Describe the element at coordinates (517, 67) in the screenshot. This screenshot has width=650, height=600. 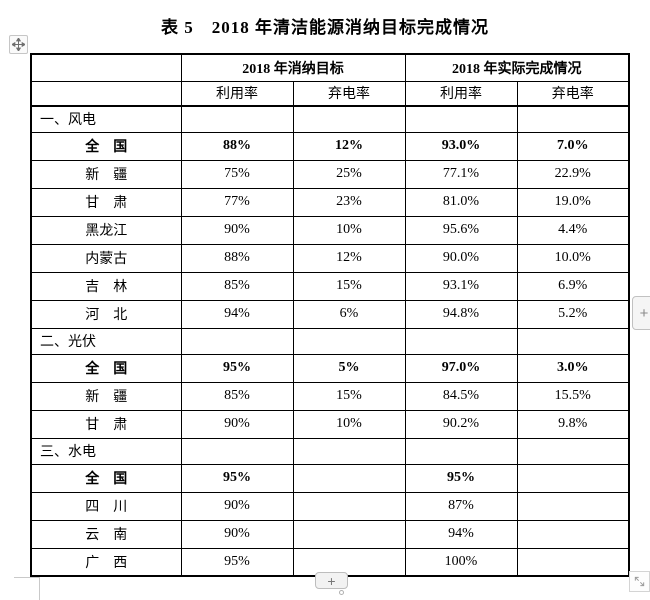
I see `header-group-actual: 2018 年实际完成情况` at that location.